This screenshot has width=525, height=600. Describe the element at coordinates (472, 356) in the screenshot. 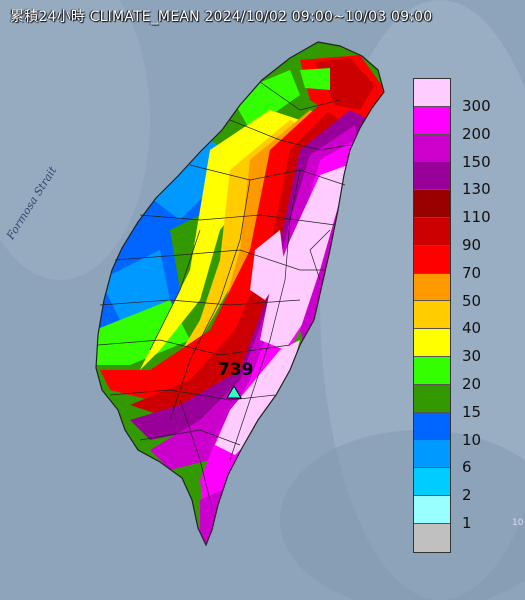

I see `legend-label: 30` at that location.